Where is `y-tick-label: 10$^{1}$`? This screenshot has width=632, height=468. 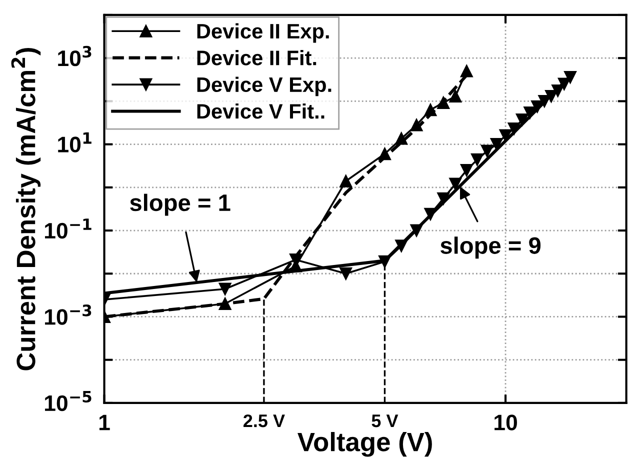 y-tick-label: 10$^{1}$ is located at coordinates (75, 142).